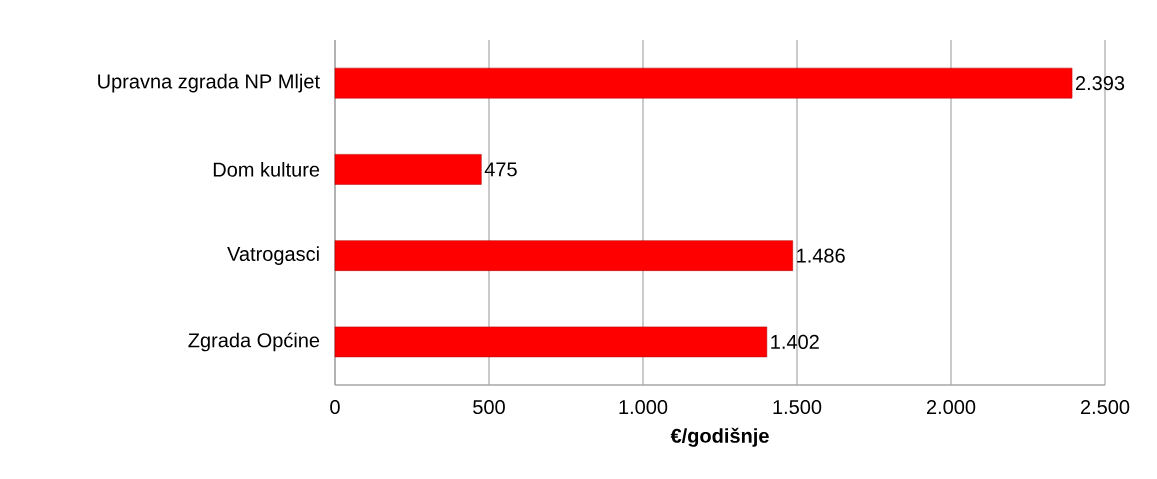  What do you see at coordinates (254, 342) in the screenshot?
I see `y-tick-label: Zgrada Općine` at bounding box center [254, 342].